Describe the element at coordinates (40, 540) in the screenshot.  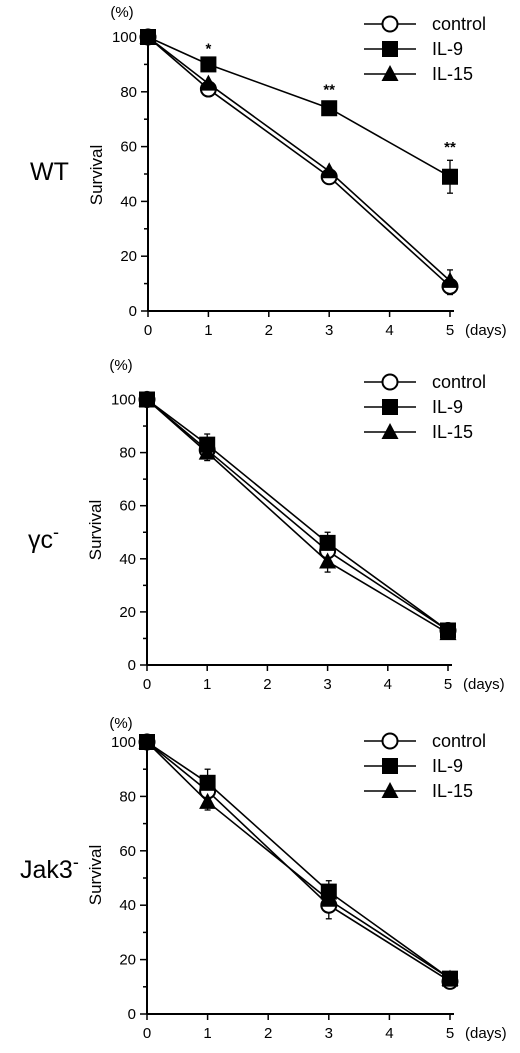
I see `panel-label-text: γc` at that location.